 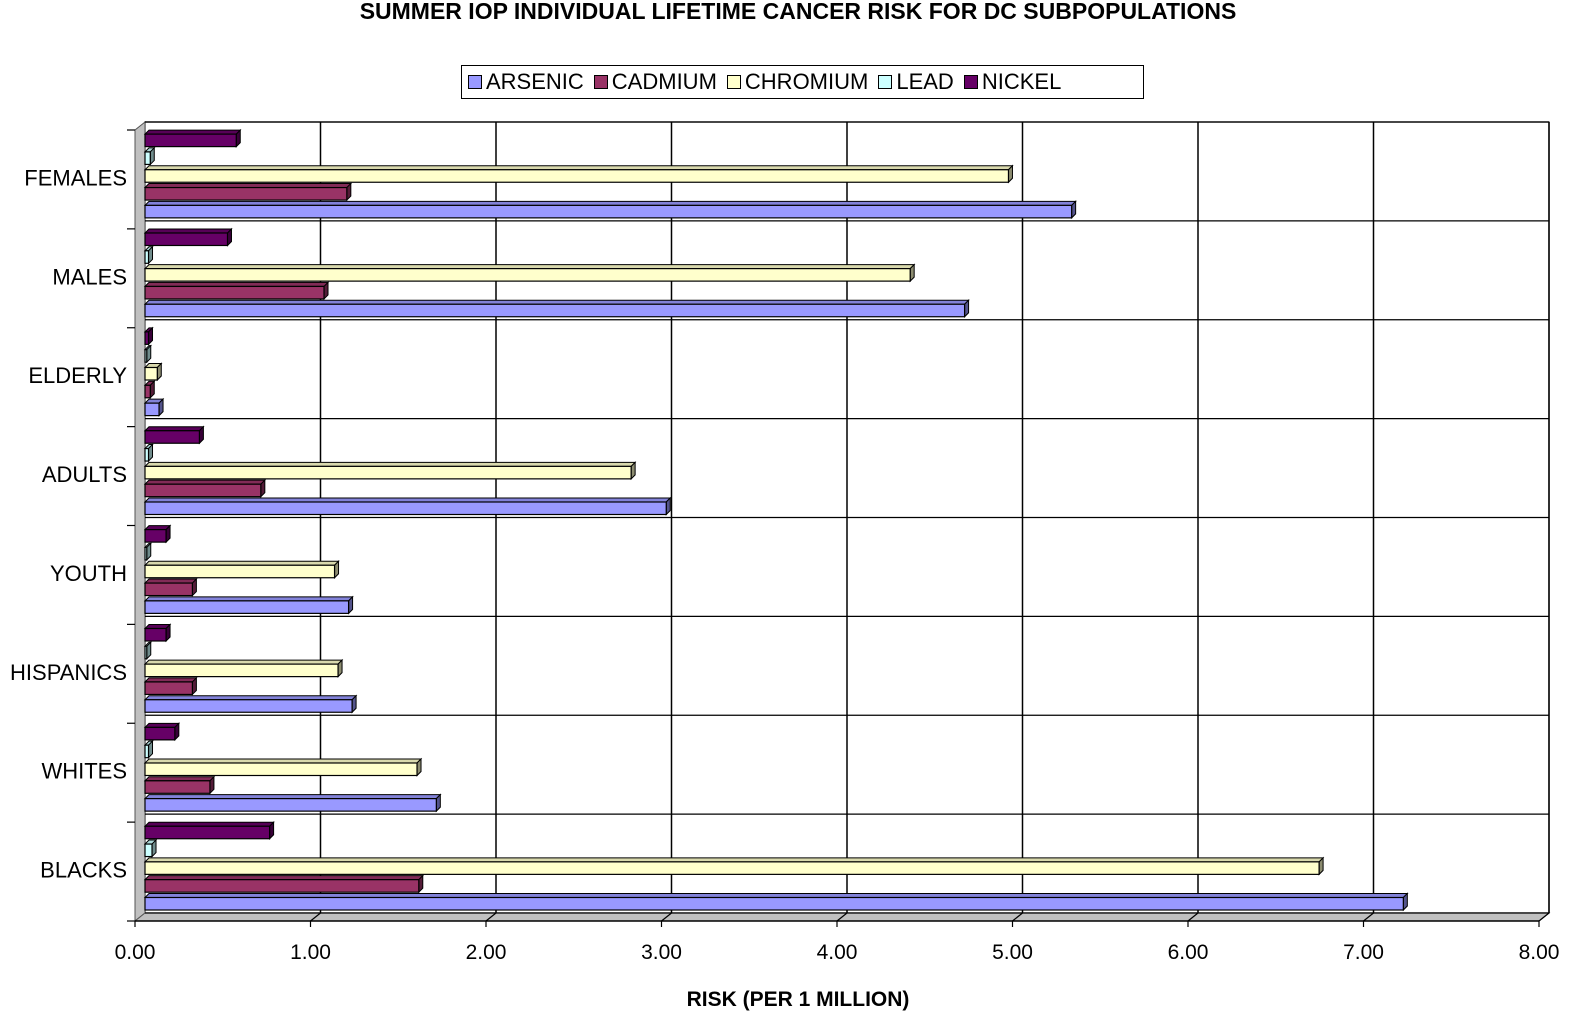 I want to click on y-category-label: FEMALES, so click(x=75, y=177).